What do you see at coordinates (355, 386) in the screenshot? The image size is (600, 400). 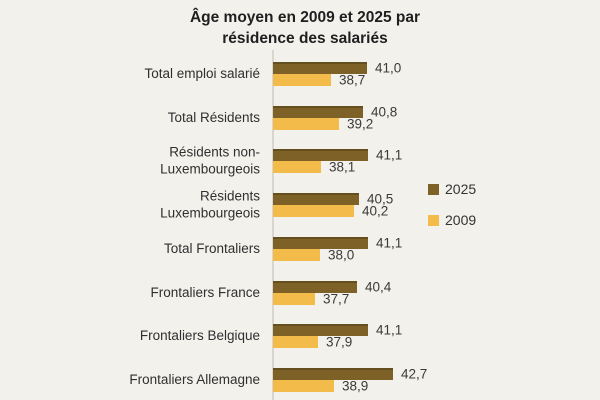 I see `value-label-2009: 38,9` at bounding box center [355, 386].